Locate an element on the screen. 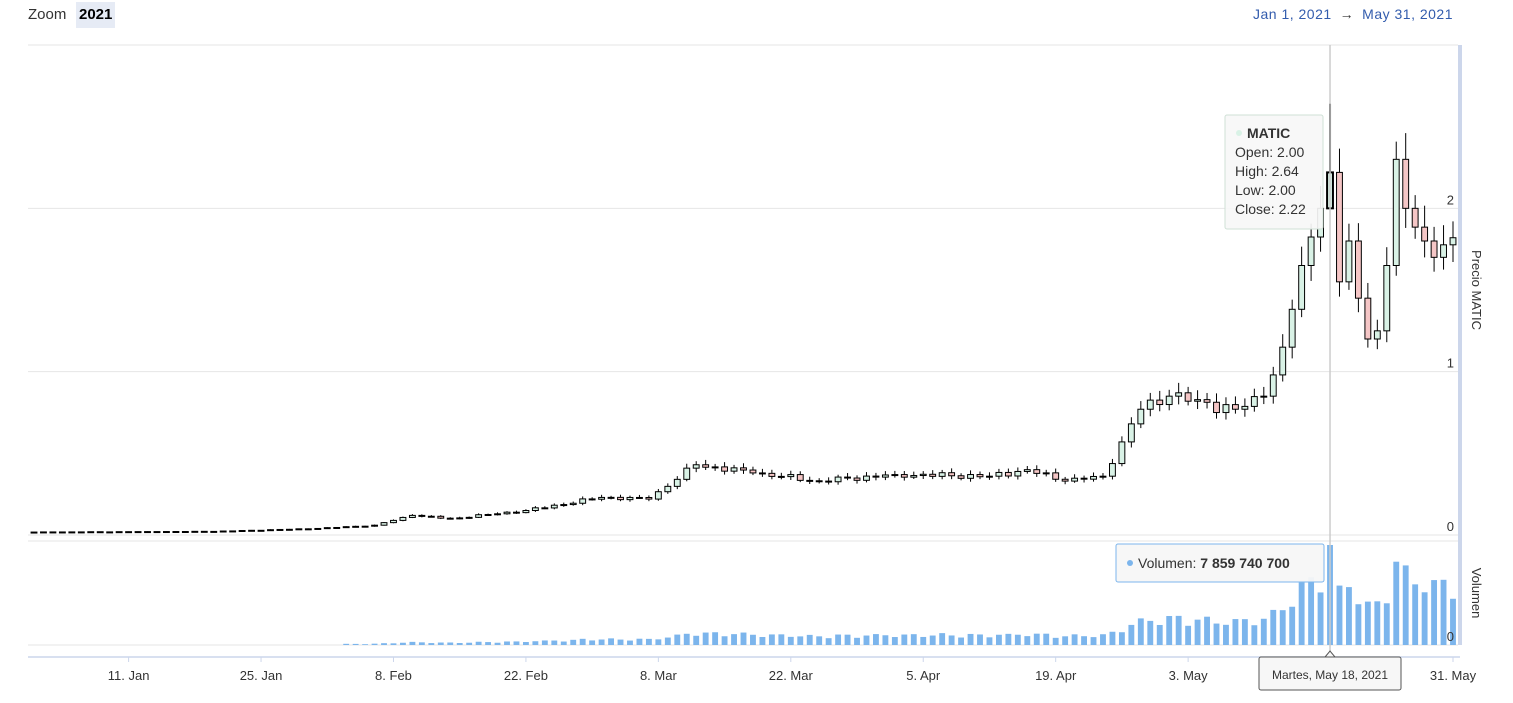  series-marker is located at coordinates (1239, 133).